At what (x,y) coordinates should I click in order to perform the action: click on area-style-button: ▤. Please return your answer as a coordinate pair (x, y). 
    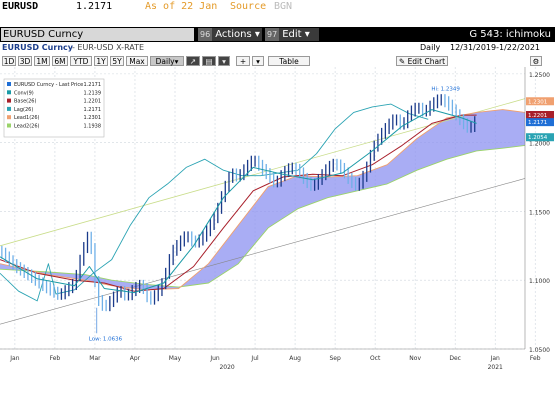
    Looking at the image, I should click on (209, 61).